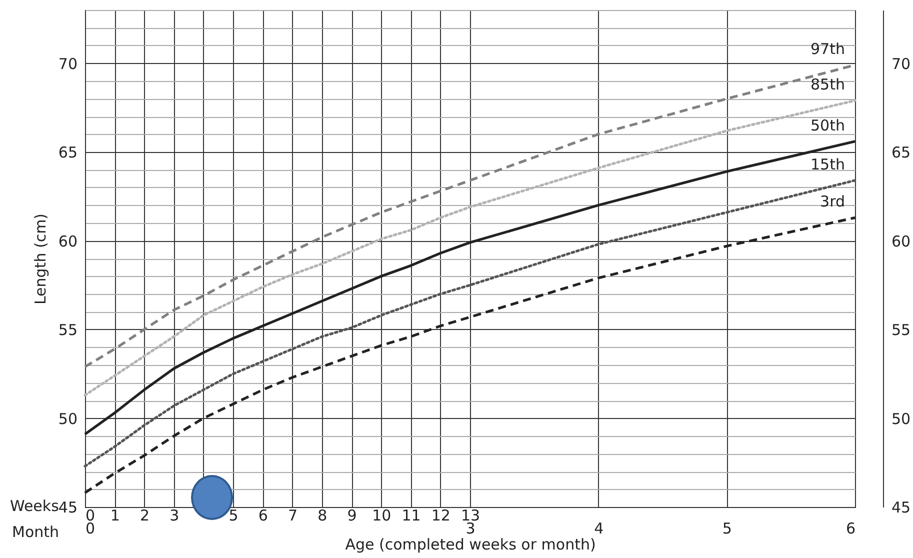 This screenshot has width=913, height=558. What do you see at coordinates (440, 515) in the screenshot?
I see `x-tick-label: 12` at bounding box center [440, 515].